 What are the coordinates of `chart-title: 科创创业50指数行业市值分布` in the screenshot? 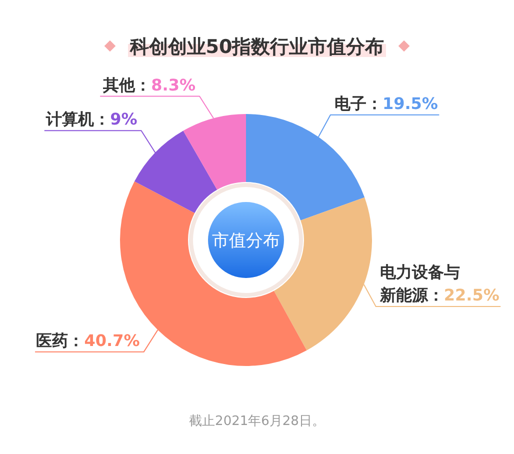 It's located at (256, 47).